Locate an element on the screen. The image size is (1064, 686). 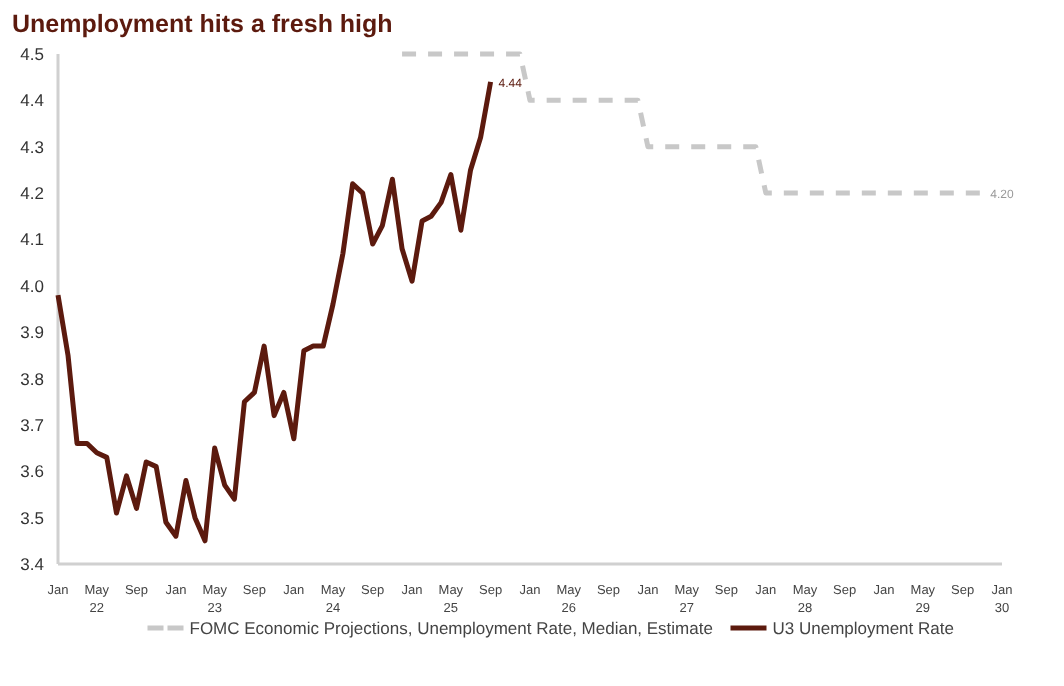
y-tick-label: 3.9 is located at coordinates (32, 332).